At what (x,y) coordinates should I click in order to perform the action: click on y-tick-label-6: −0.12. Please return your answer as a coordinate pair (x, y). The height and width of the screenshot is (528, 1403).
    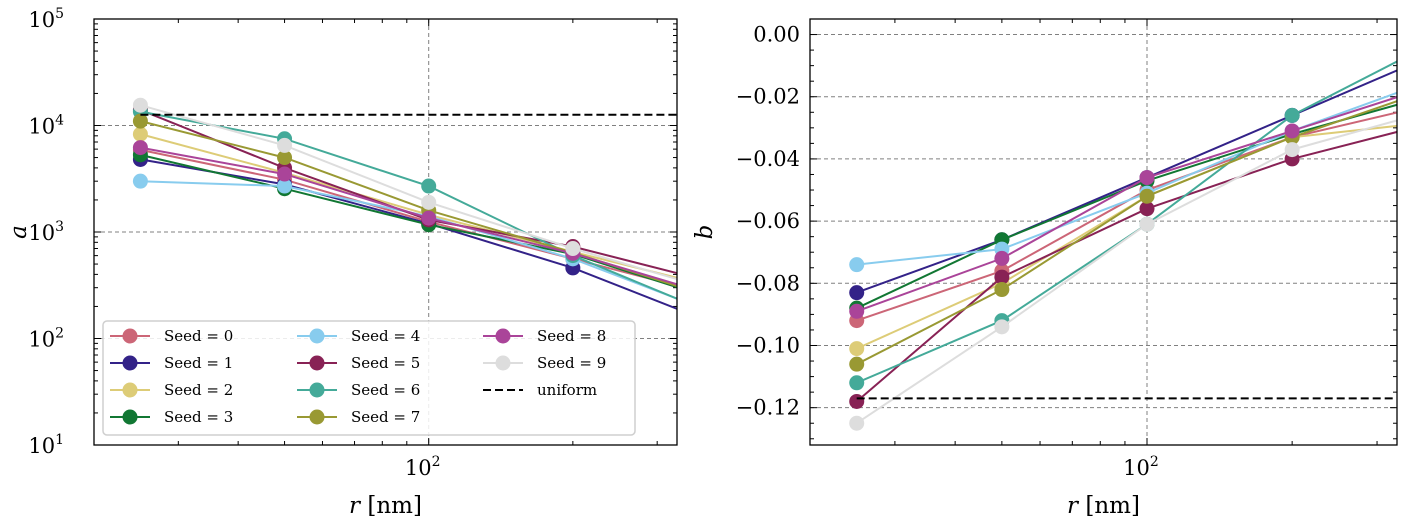
    Looking at the image, I should click on (768, 408).